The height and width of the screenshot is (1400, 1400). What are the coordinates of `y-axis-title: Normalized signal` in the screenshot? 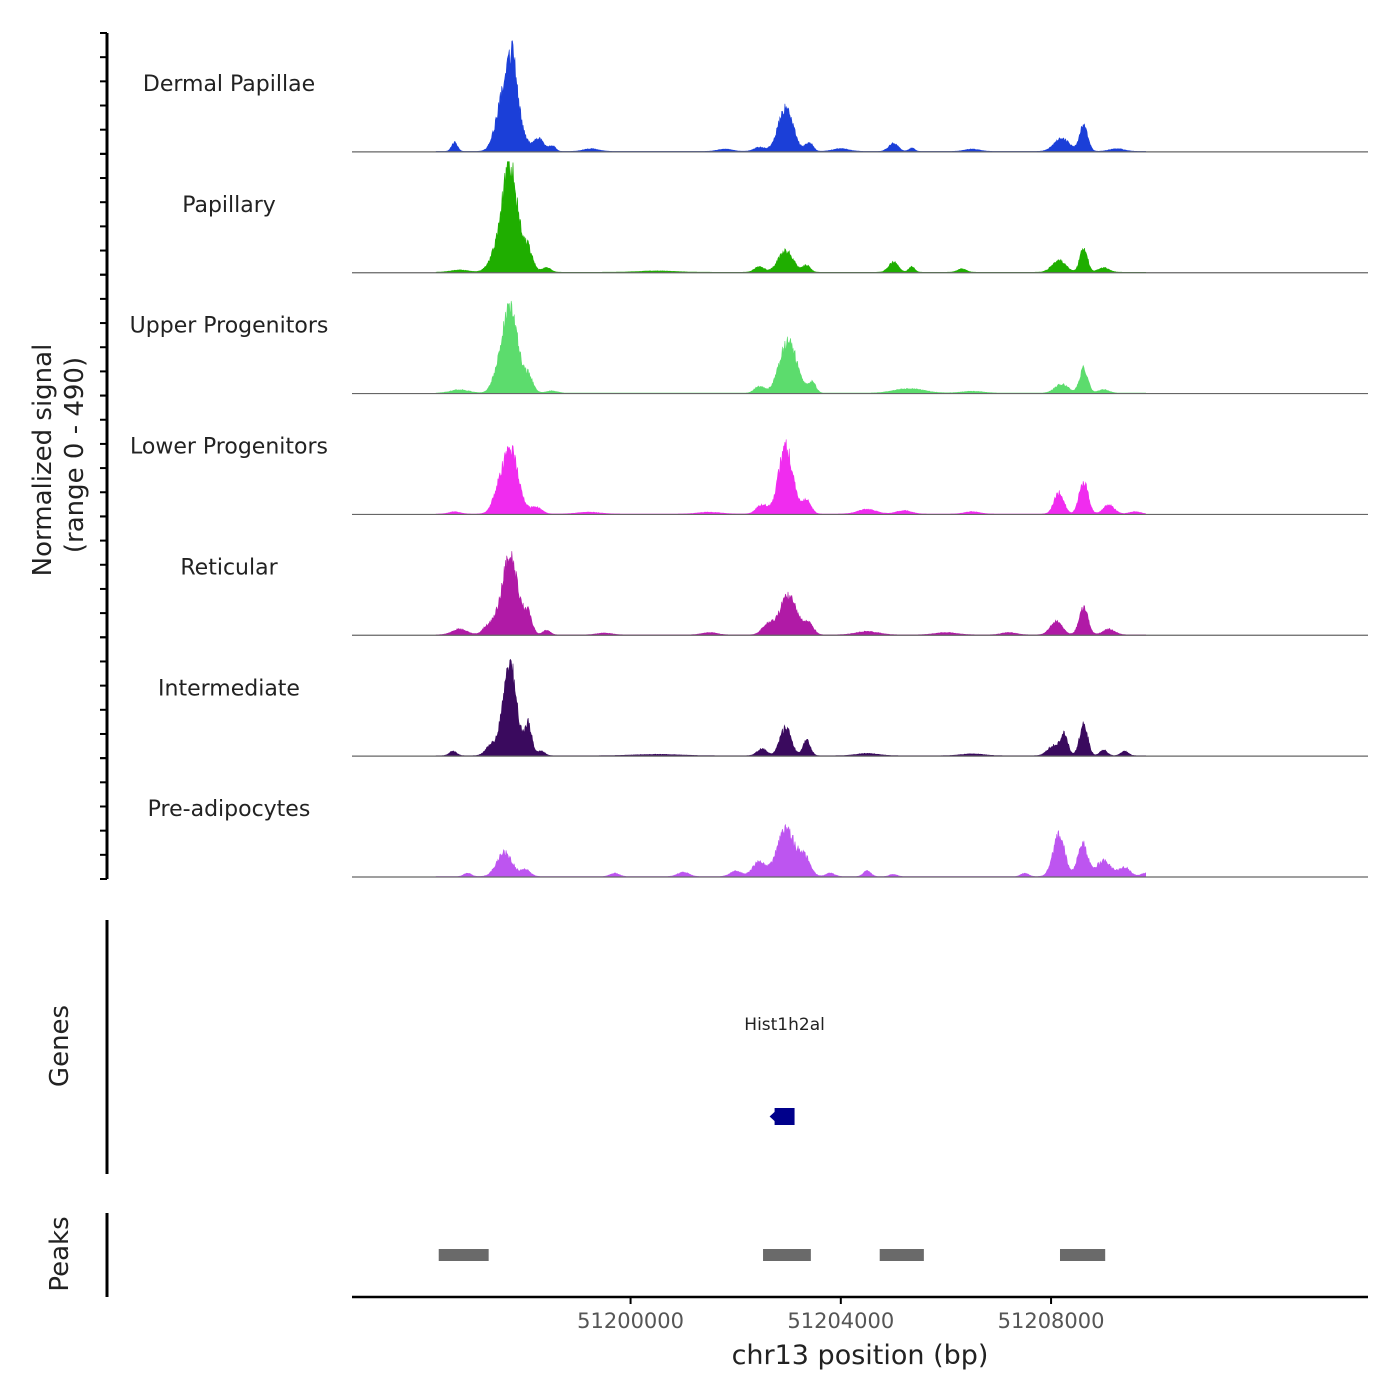 It's located at (43, 460).